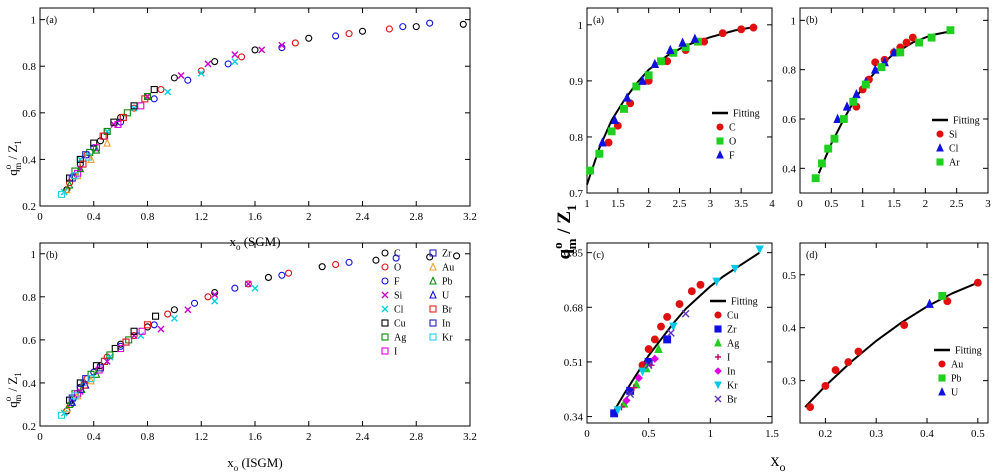 This screenshot has width=1000, height=474. What do you see at coordinates (13, 390) in the screenshot?
I see `ylabel-left-bottom: qom / Z1` at bounding box center [13, 390].